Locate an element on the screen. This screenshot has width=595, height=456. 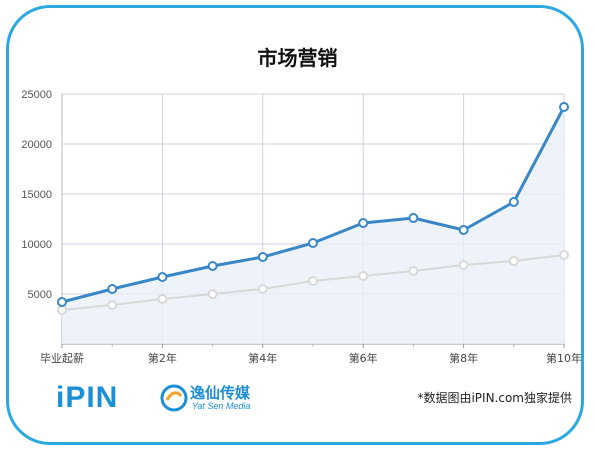
yat-sen-media-icon is located at coordinates (174, 398).